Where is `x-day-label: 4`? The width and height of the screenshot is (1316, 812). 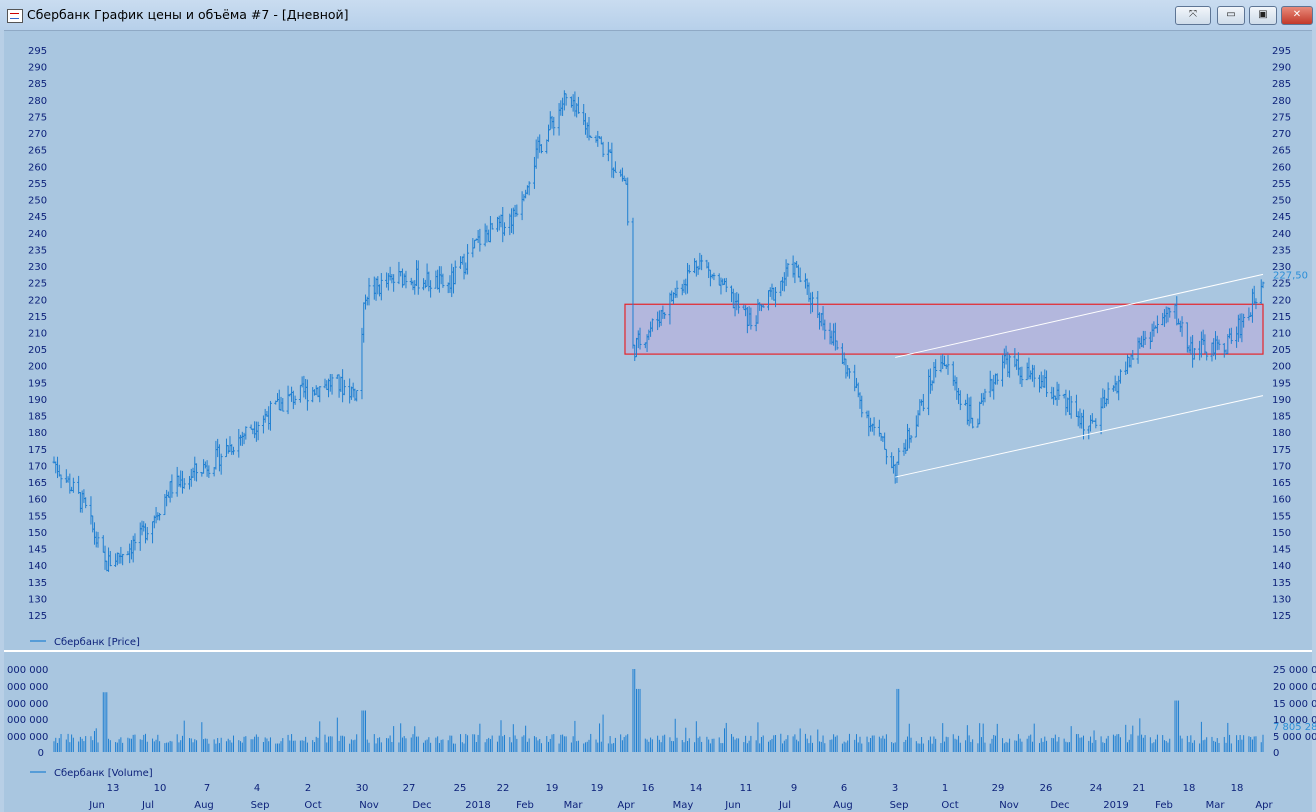
x-day-label: 4 is located at coordinates (257, 788).